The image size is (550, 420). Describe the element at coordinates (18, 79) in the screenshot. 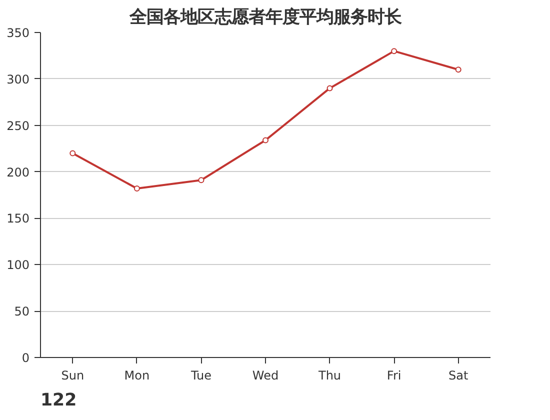

I see `y-tick-label: 300` at that location.